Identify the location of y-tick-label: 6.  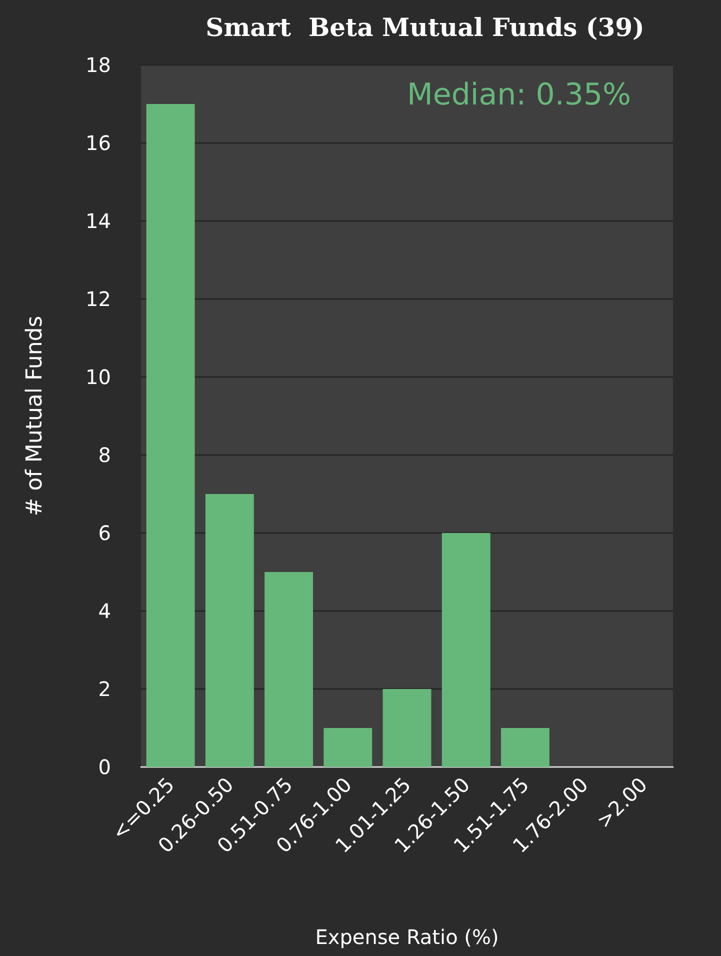
(104, 533).